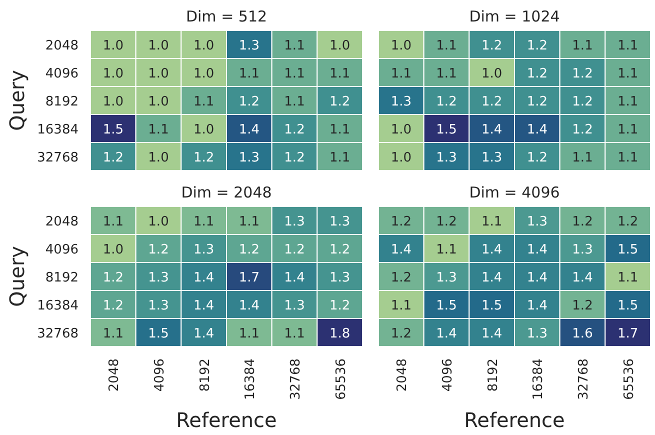  What do you see at coordinates (58, 306) in the screenshot?
I see `y-tick-label: 16384` at bounding box center [58, 306].